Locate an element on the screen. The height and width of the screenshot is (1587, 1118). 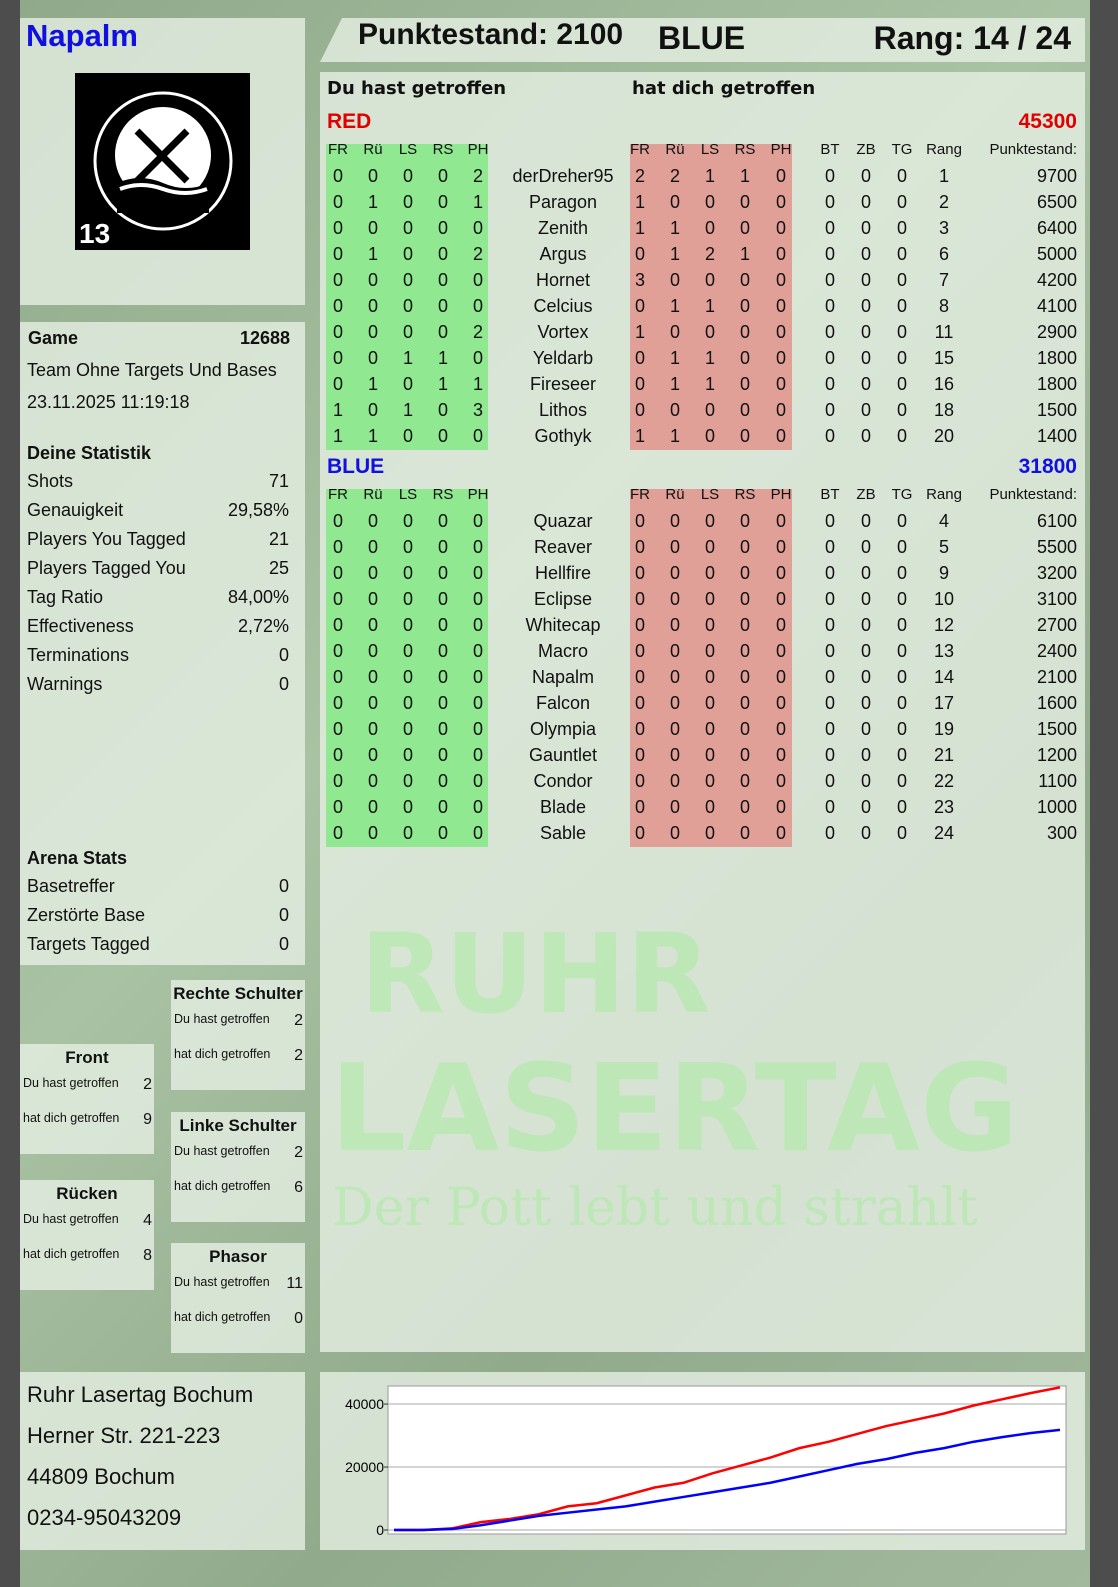
team-score: 45300 is located at coordinates (1047, 121).